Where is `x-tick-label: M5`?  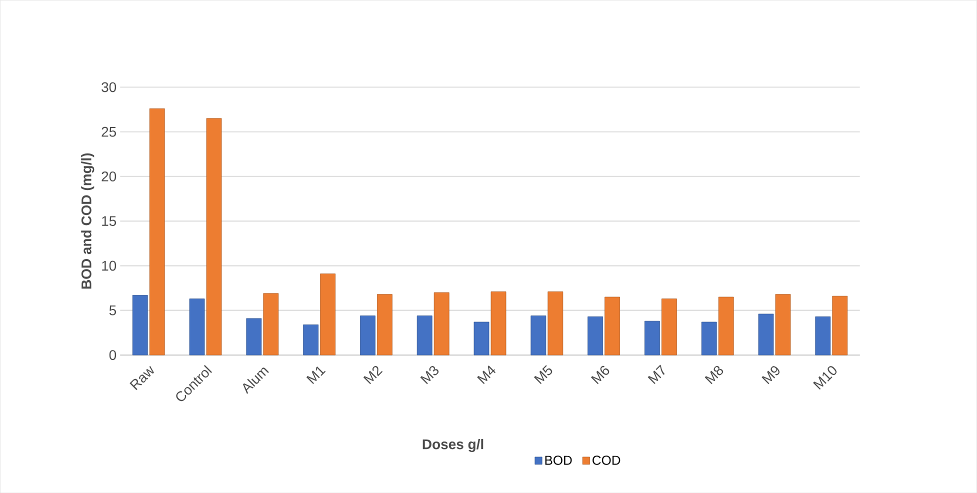
x-tick-label: M5 is located at coordinates (543, 374).